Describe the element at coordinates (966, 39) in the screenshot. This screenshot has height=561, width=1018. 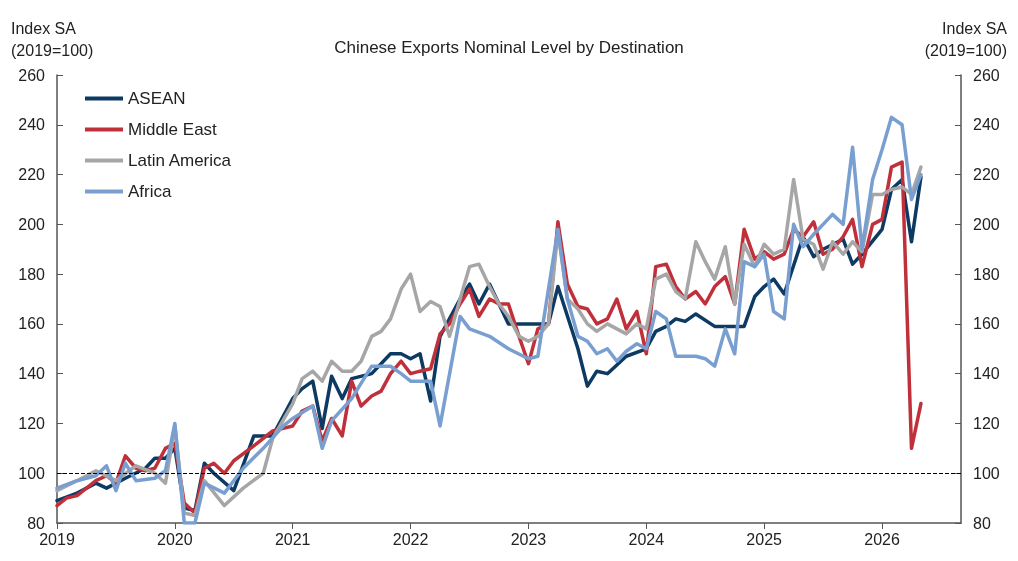
I see `y2-axis-title: Index SA (2019=100)` at that location.